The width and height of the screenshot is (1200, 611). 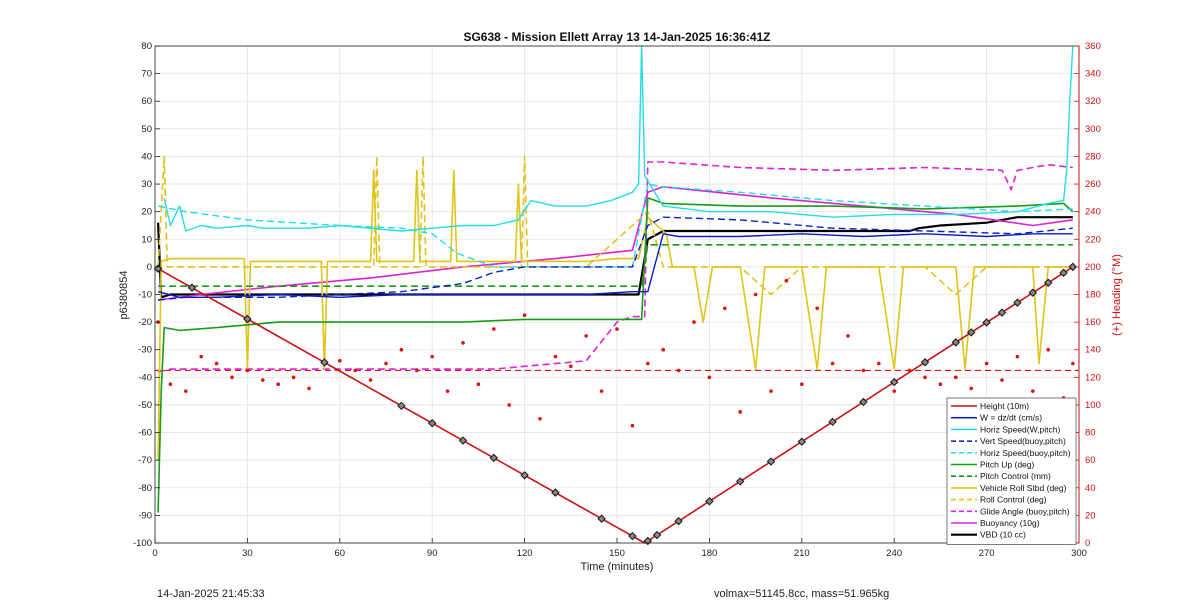 What do you see at coordinates (1093, 322) in the screenshot?
I see `y2-tick-label: 160` at bounding box center [1093, 322].